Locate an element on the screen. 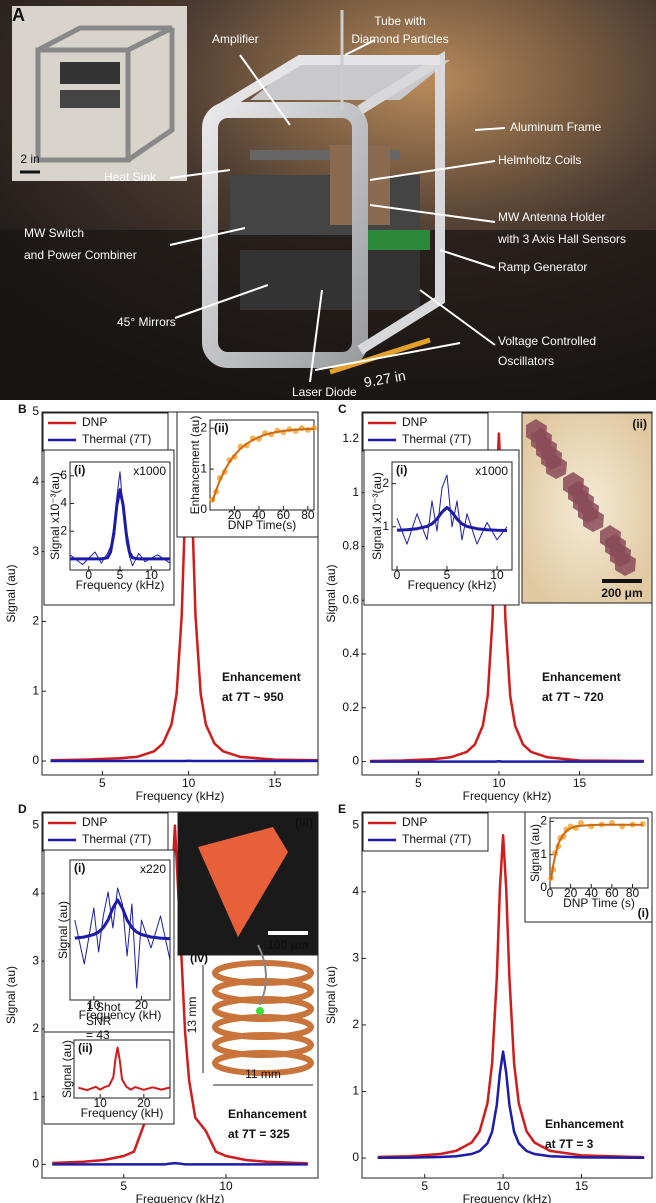  label: Voltage Controlled is located at coordinates (547, 341).